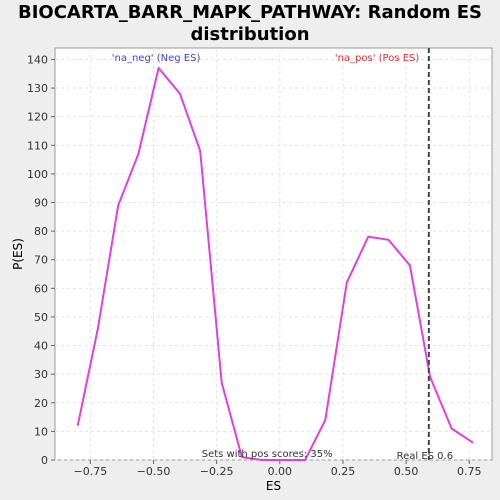  What do you see at coordinates (37, 88) in the screenshot?
I see `y-tick-label: 130` at bounding box center [37, 88].